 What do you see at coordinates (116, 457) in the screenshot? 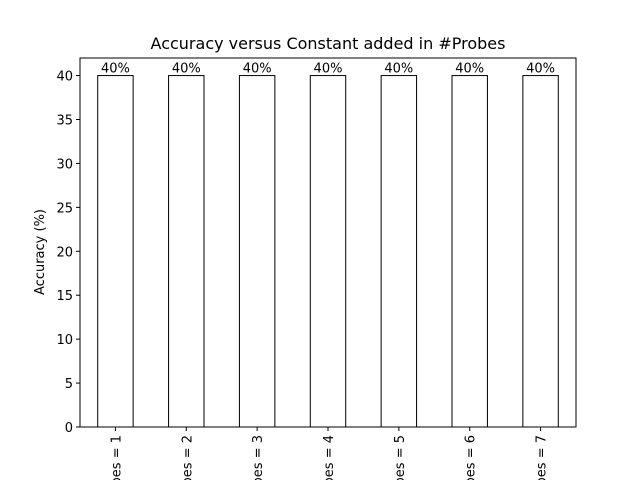
I see `x-tick-label-1: #Probes = 1` at bounding box center [116, 457].